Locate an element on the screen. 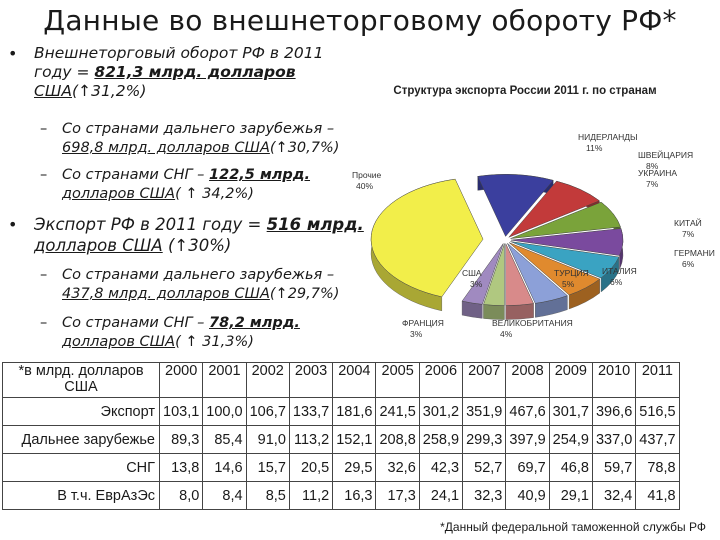 This screenshot has width=720, height=540. table-cell: 32,4 is located at coordinates (614, 495).